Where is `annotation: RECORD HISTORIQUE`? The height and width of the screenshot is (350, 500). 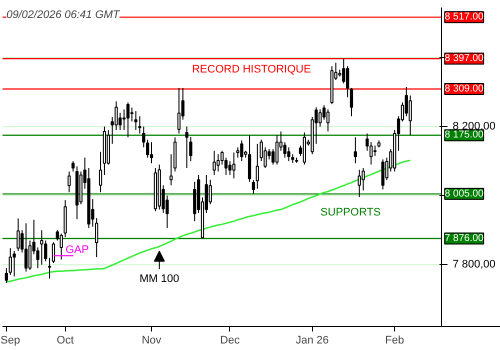 annotation: RECORD HISTORIQUE is located at coordinates (251, 70).